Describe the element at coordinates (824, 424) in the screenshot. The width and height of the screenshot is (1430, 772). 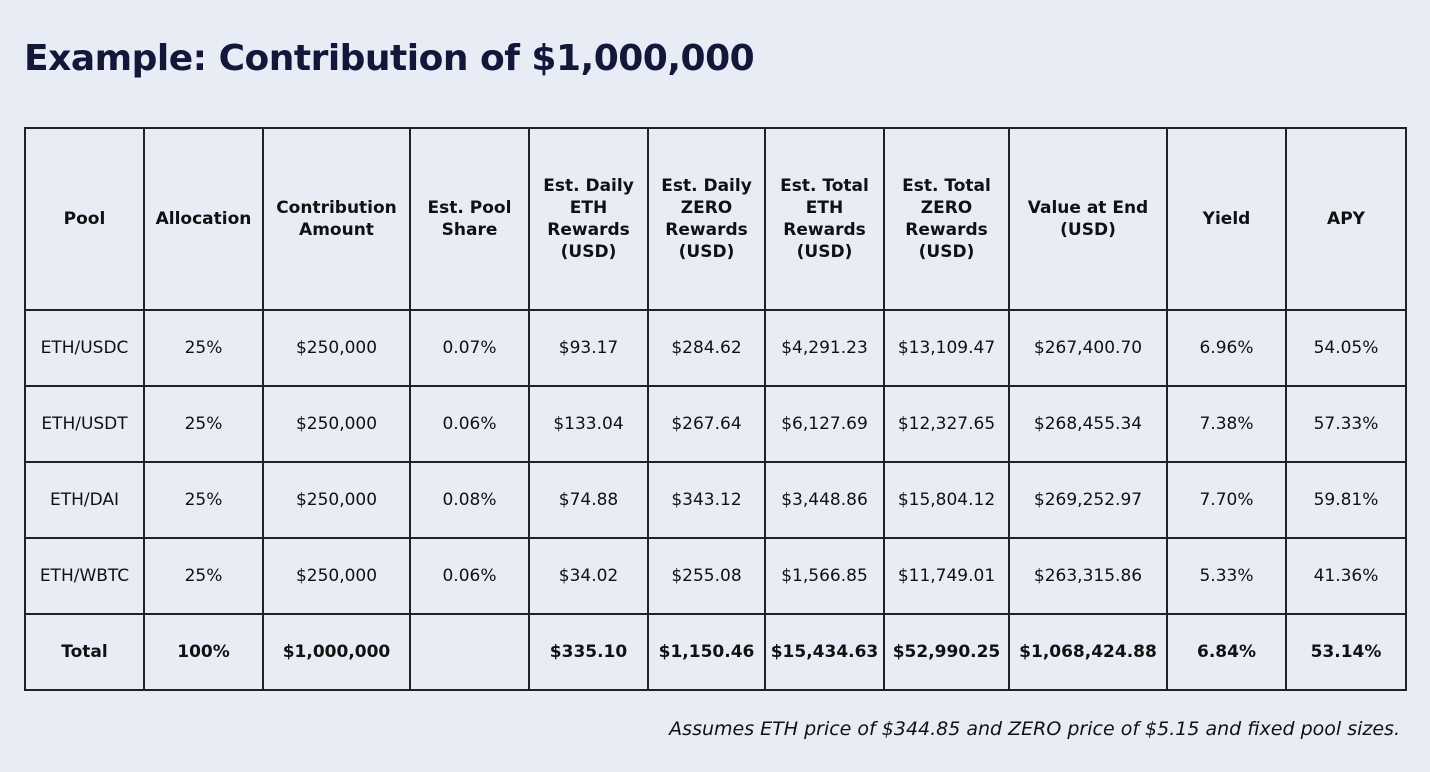
I see `cell-total-eth-rewards: $6,127.69` at that location.